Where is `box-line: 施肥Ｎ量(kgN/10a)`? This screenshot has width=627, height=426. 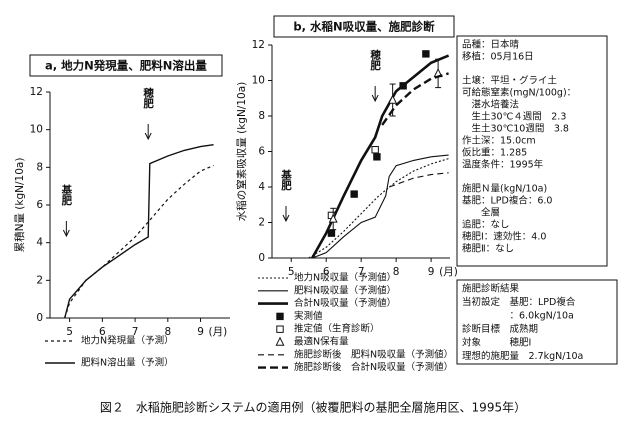 box-line: 施肥Ｎ量(kgN/10a) is located at coordinates (504, 189).